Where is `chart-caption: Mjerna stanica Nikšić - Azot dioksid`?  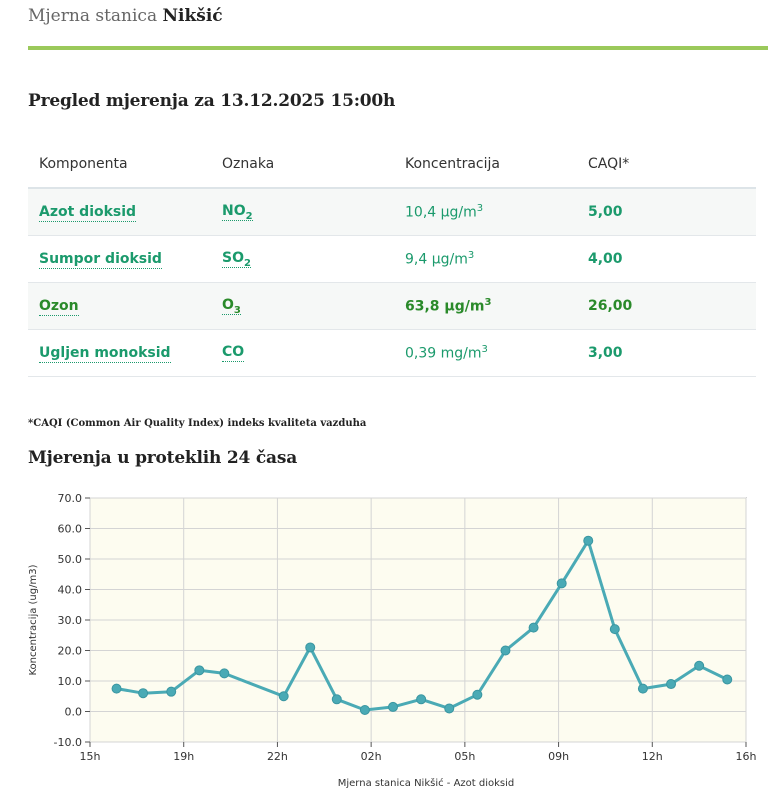 chart-caption: Mjerna stanica Nikšić - Azot dioksid is located at coordinates (426, 783).